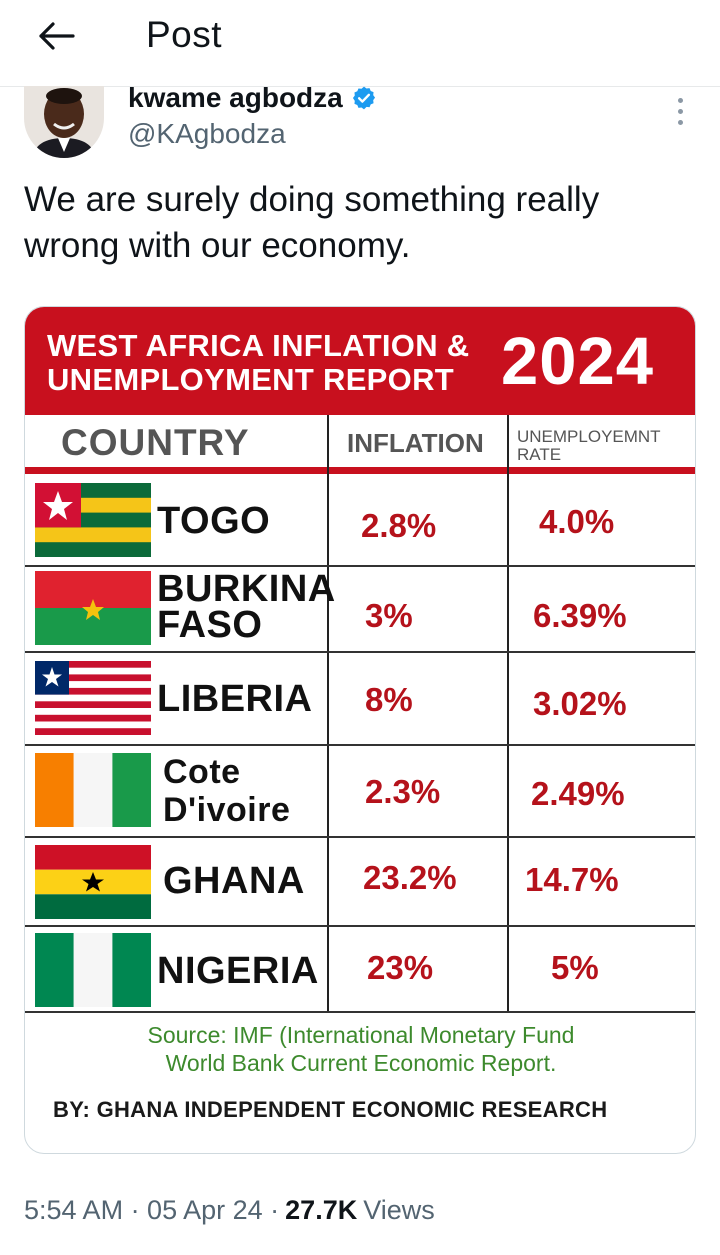 This screenshot has width=720, height=1255. Describe the element at coordinates (400, 967) in the screenshot. I see `inflation-value: 23%` at that location.